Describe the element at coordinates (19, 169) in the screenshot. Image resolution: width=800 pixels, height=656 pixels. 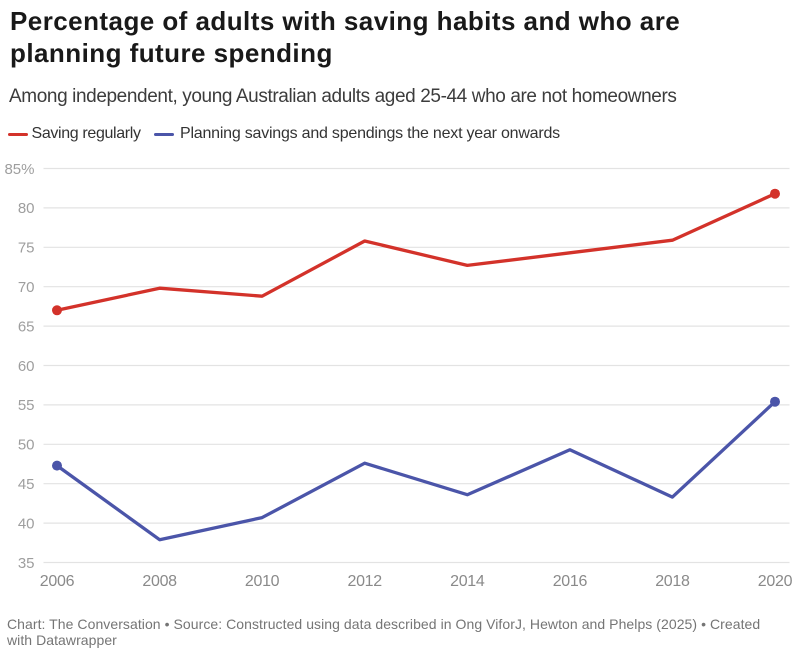
I see `svg-text: 85%` at that location.